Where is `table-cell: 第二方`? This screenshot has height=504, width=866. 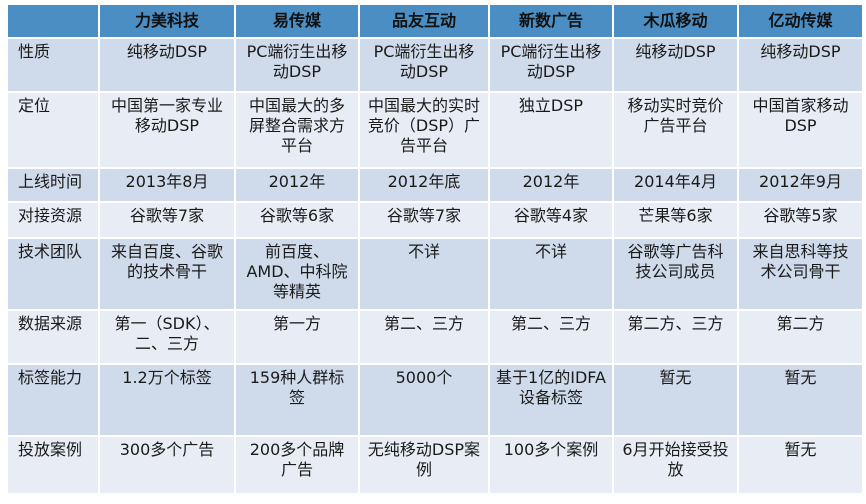 table-cell: 第二方 is located at coordinates (800, 337).